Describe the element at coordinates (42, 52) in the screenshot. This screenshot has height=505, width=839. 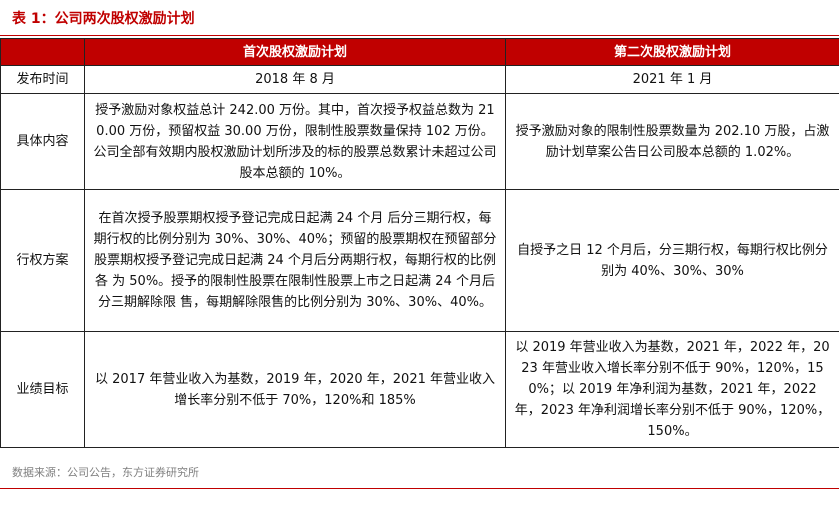
I see `header-corner-cell` at that location.